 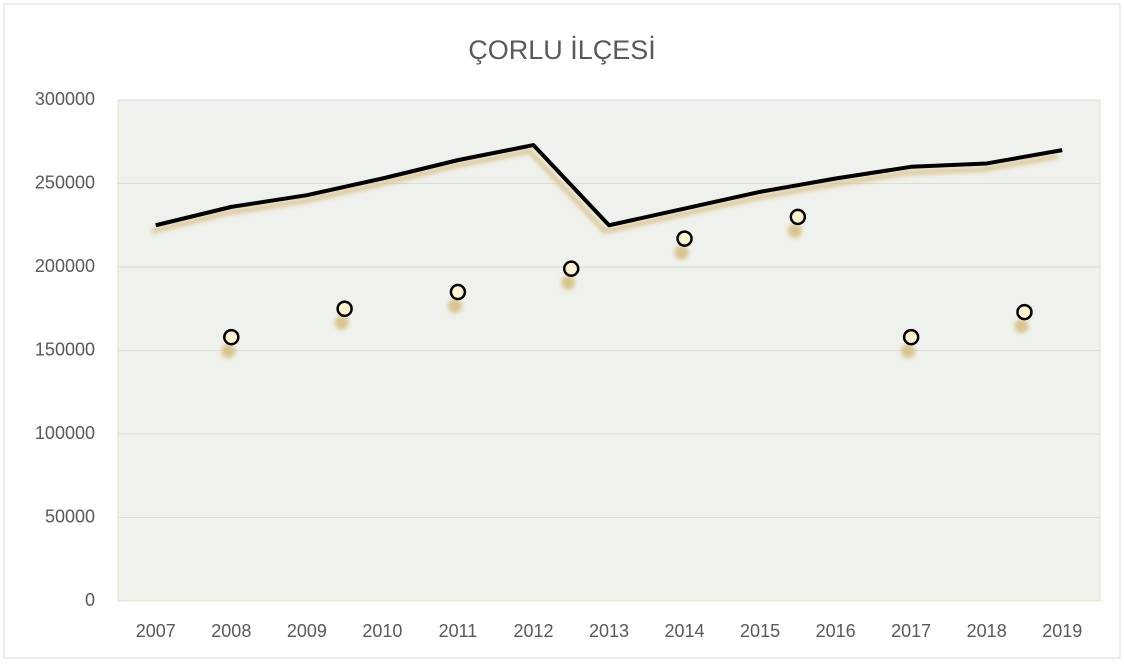 I want to click on y-tick-label: 150000, so click(x=65, y=349).